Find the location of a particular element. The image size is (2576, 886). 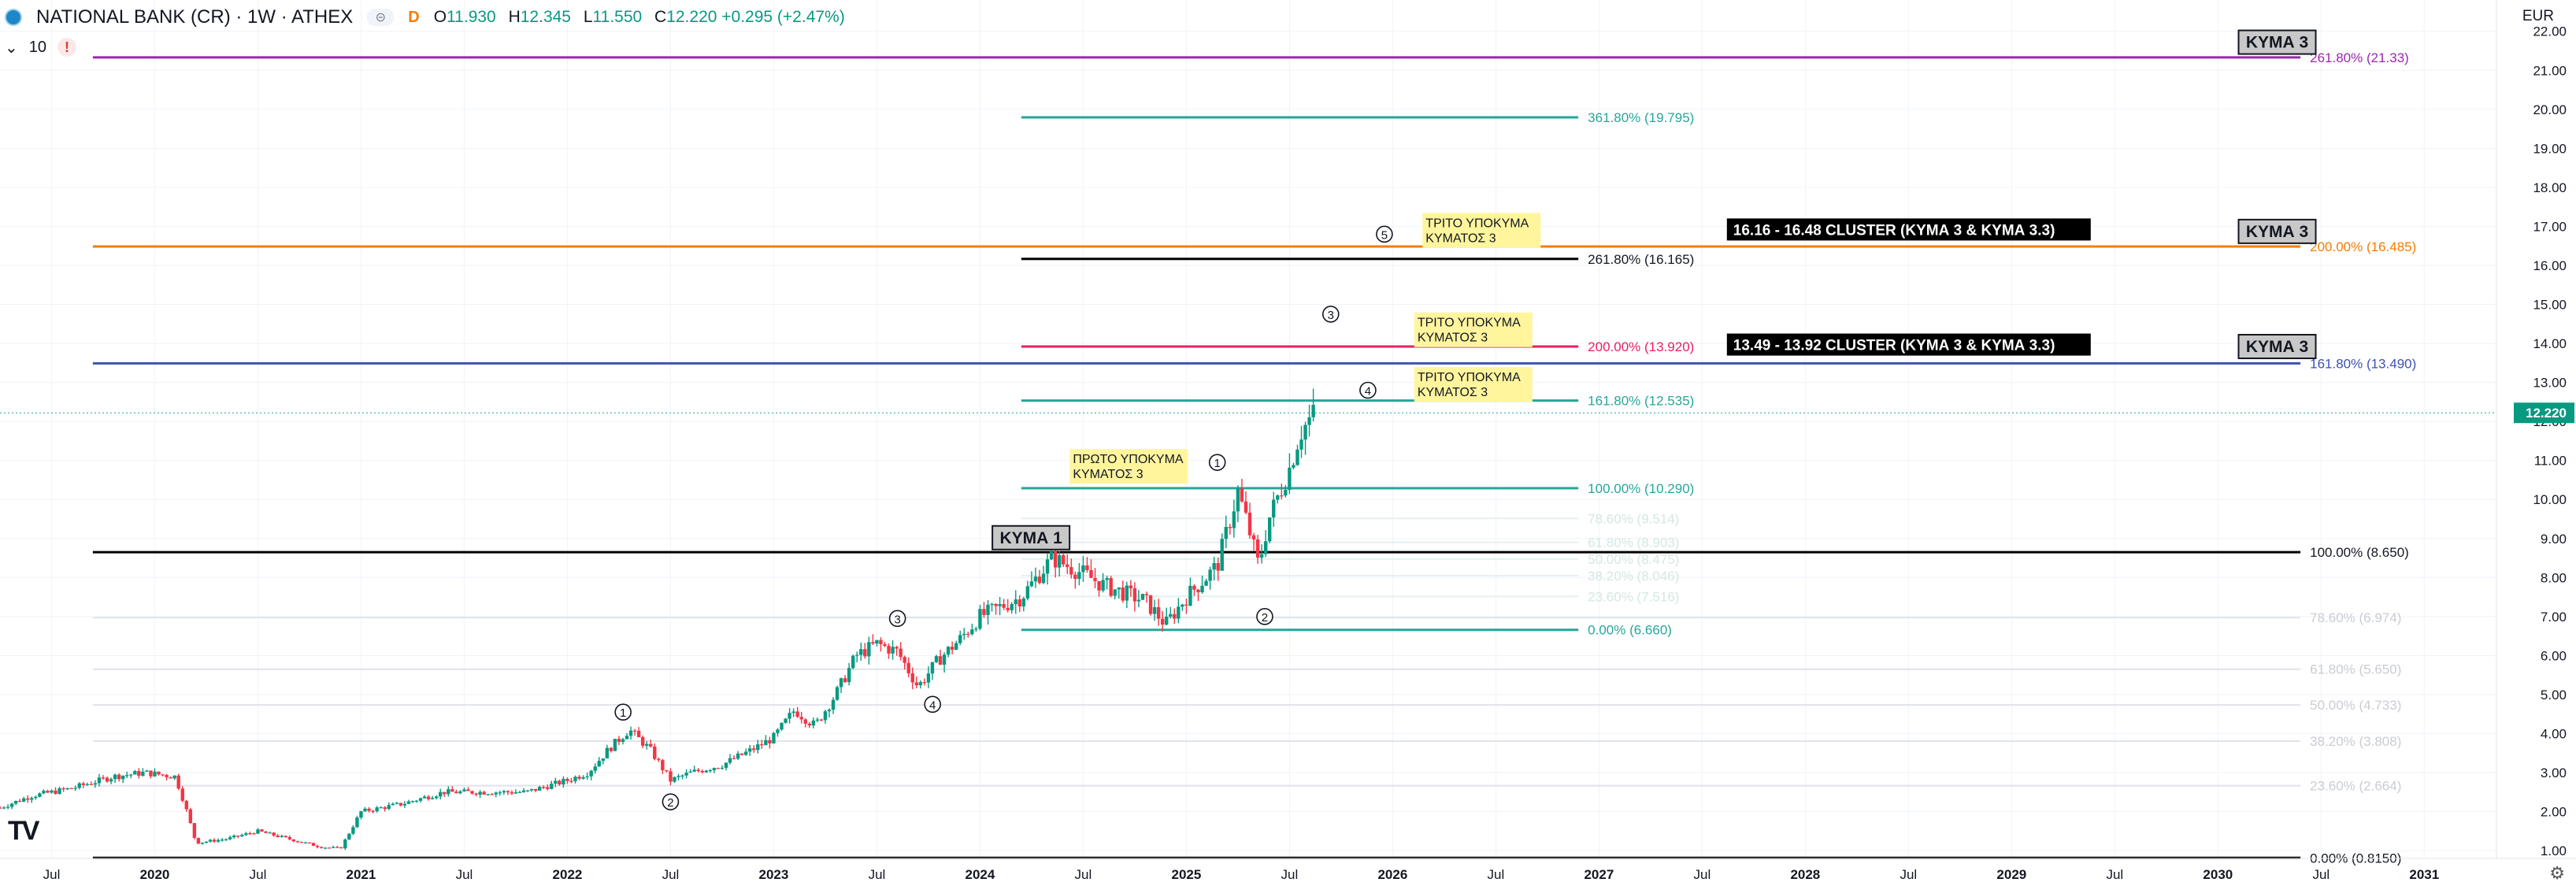

close-label: C is located at coordinates (660, 17).